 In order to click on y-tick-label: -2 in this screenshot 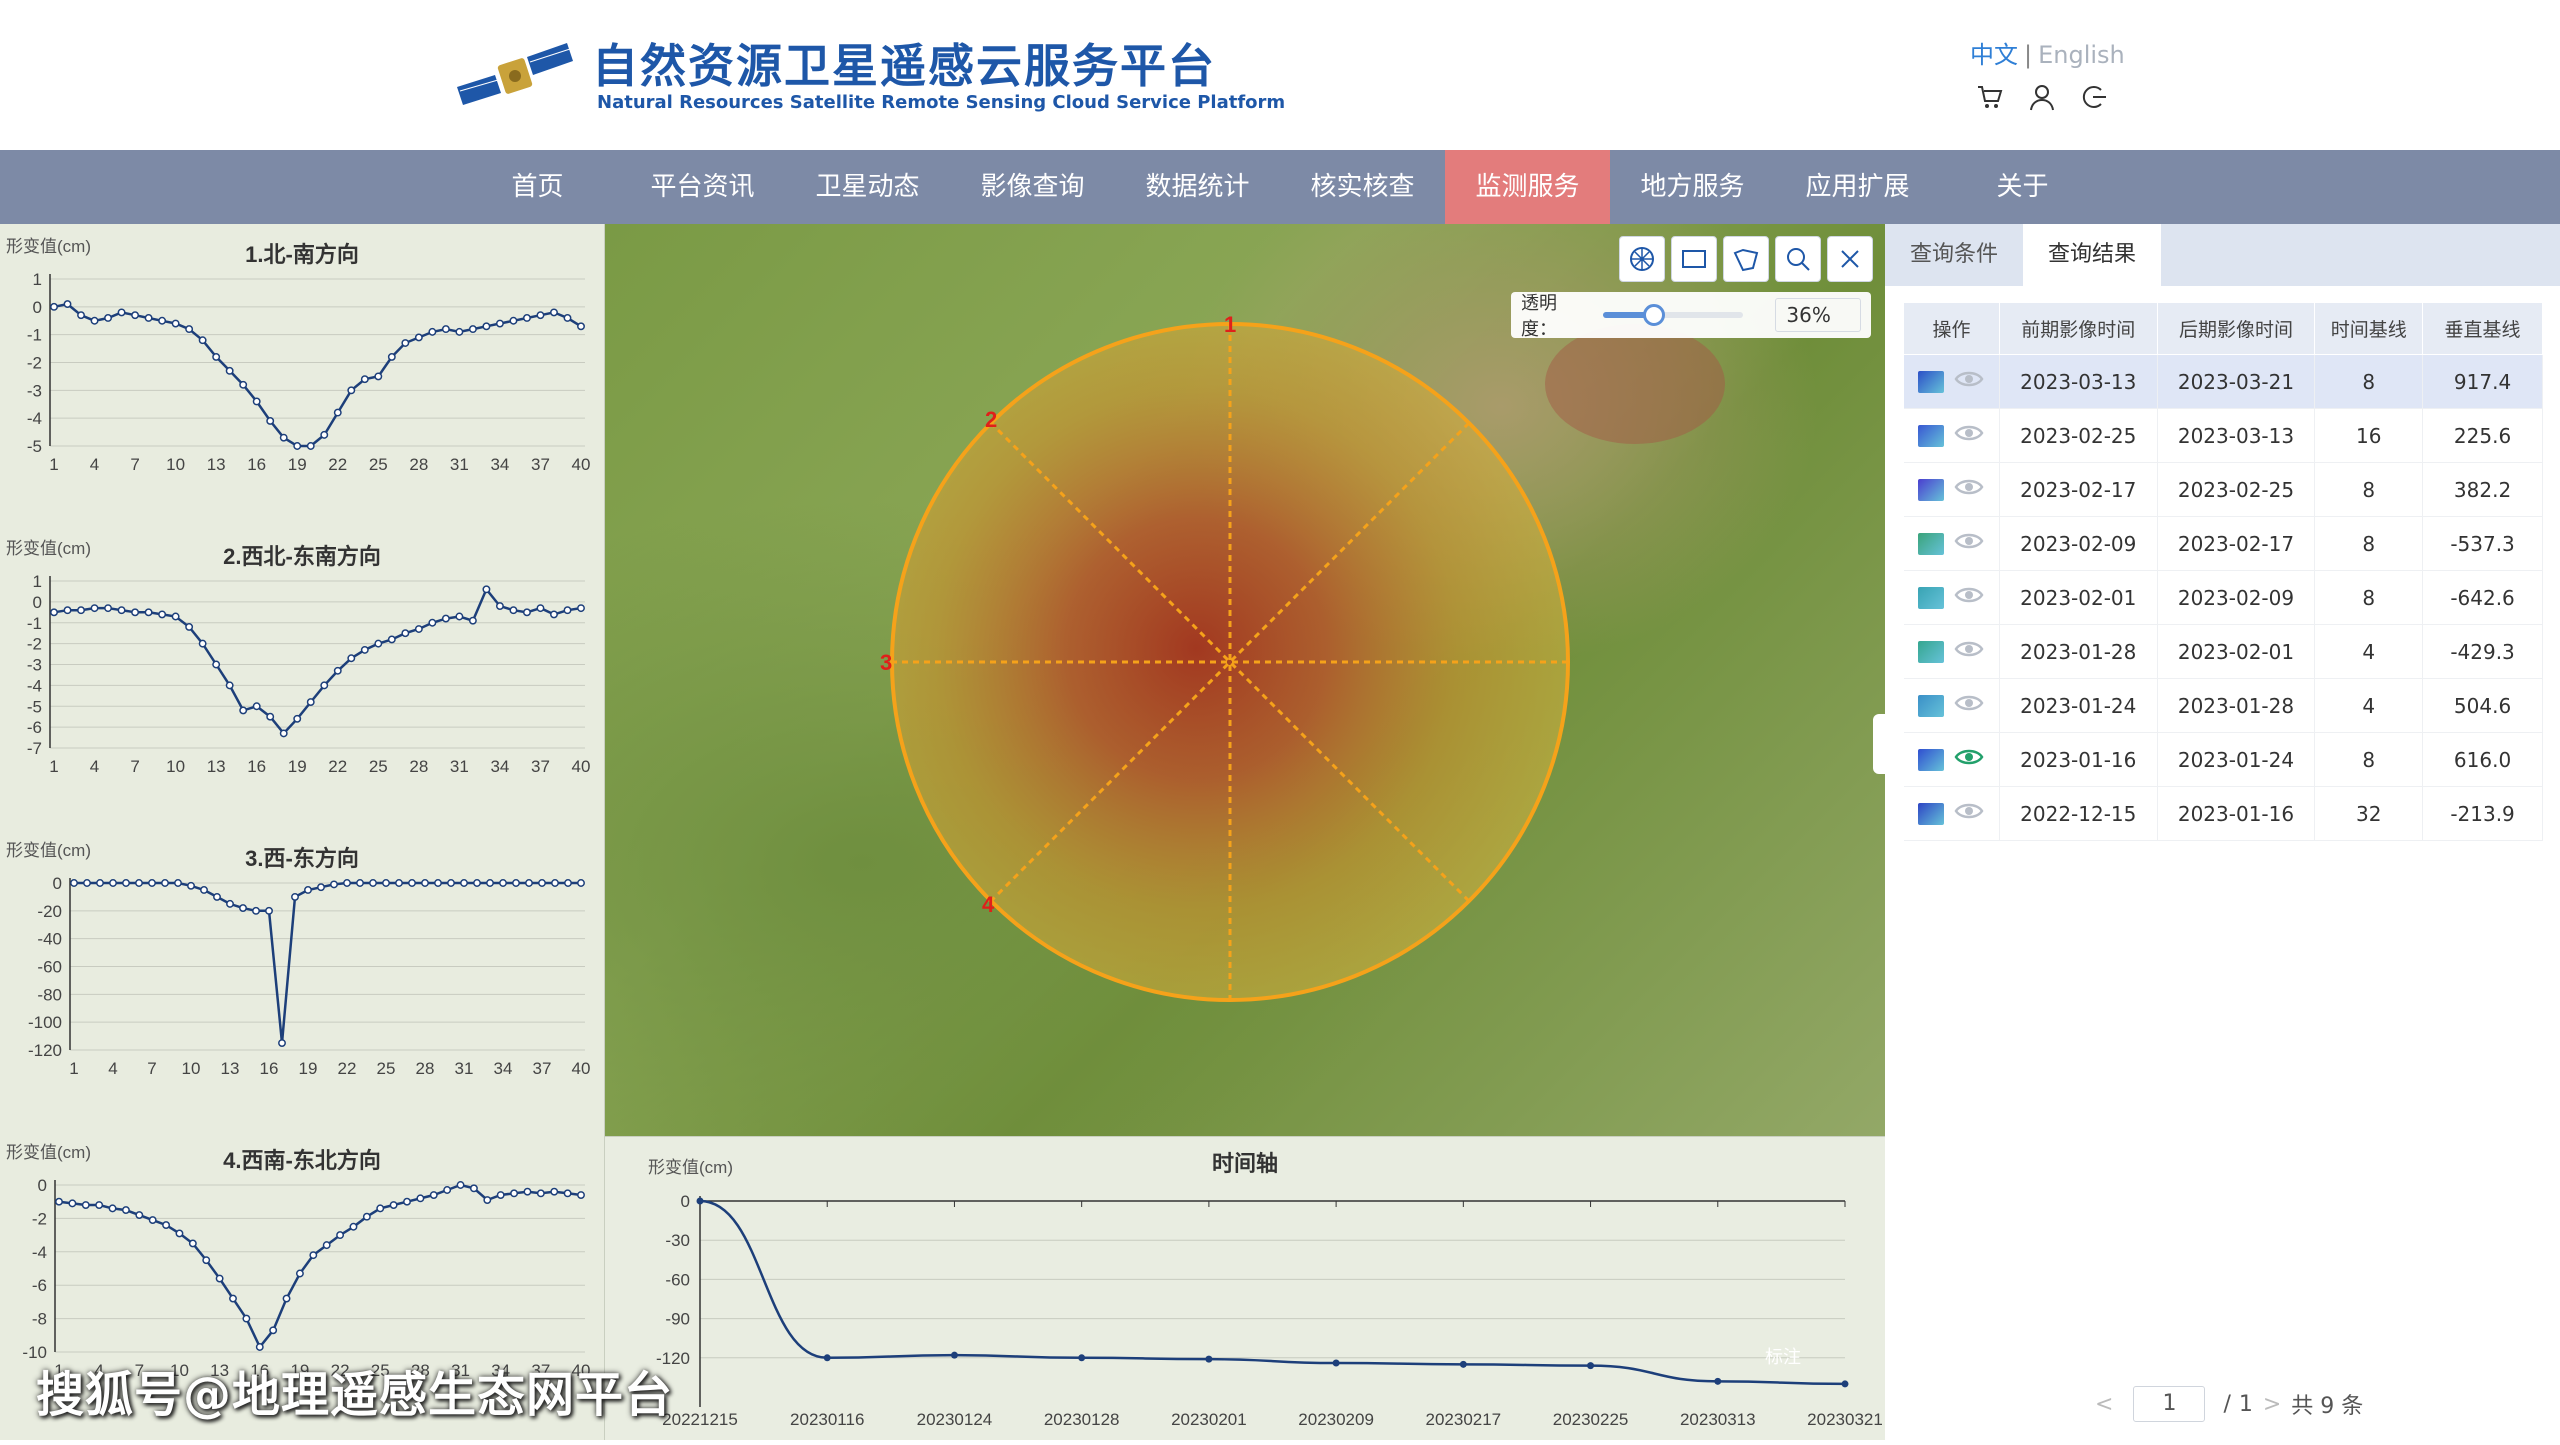, I will do `click(39, 1218)`.